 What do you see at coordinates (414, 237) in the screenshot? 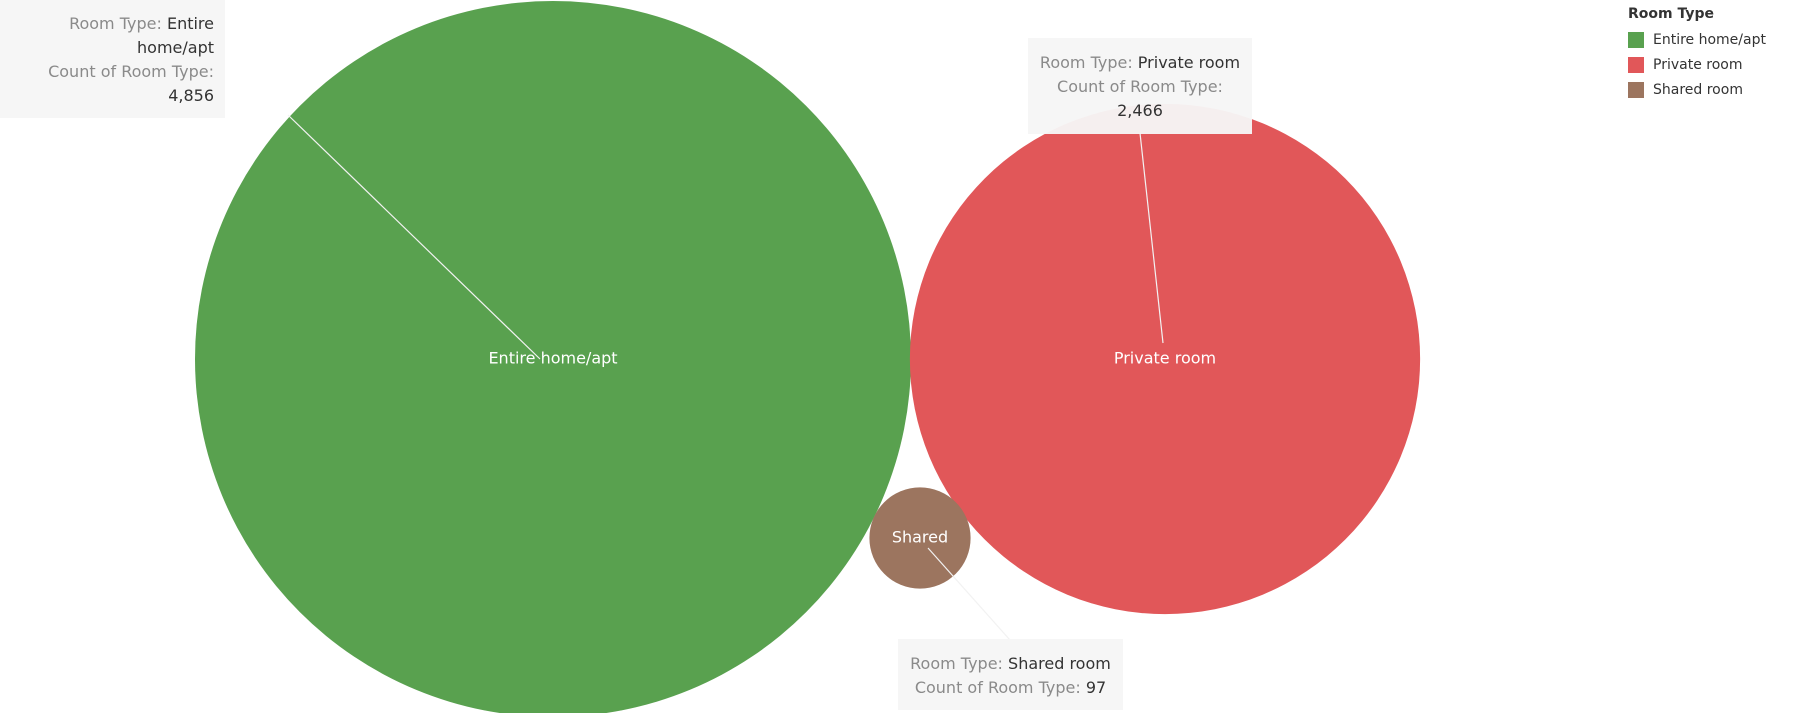
I see `annotation-connector-entire-home` at bounding box center [414, 237].